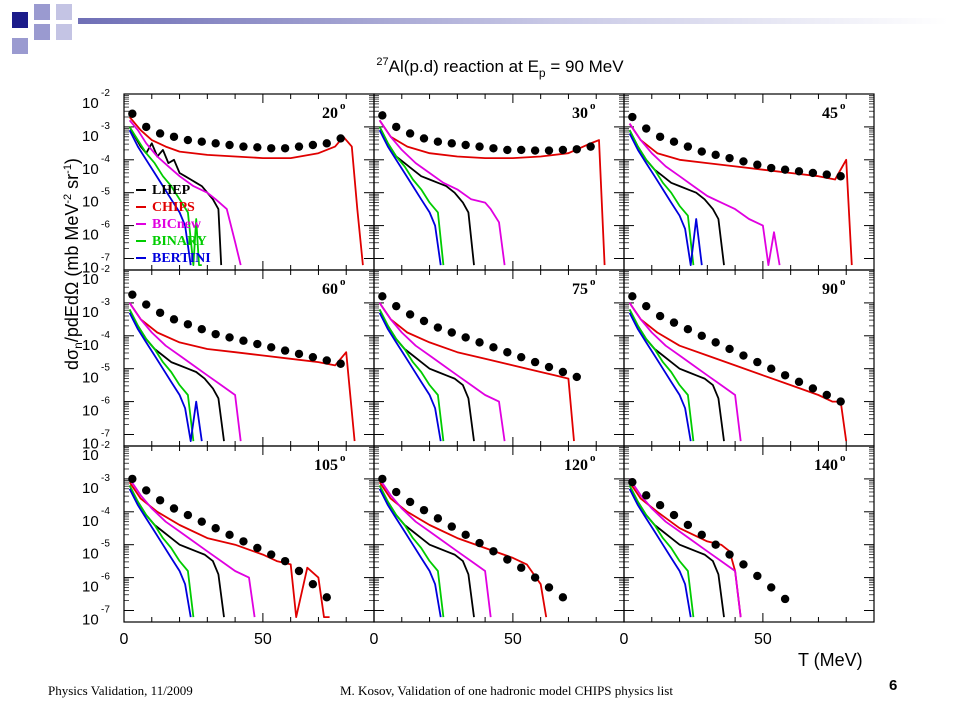 The width and height of the screenshot is (960, 720). What do you see at coordinates (179, 241) in the screenshot?
I see `legend-label-binary: BINARY` at bounding box center [179, 241].